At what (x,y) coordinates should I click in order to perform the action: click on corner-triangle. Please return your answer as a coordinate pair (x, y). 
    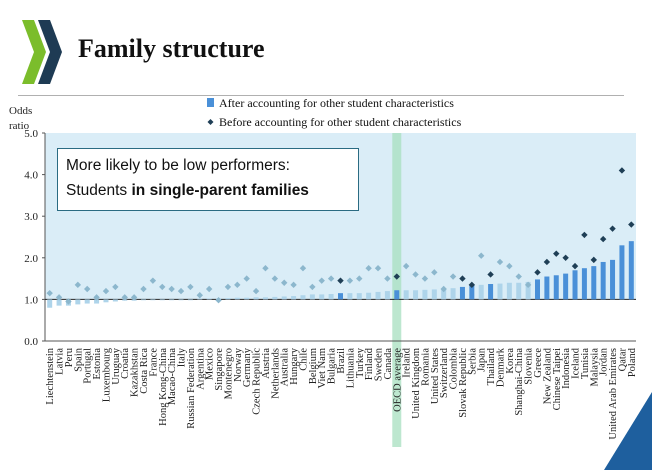
    Looking at the image, I should click on (628, 431).